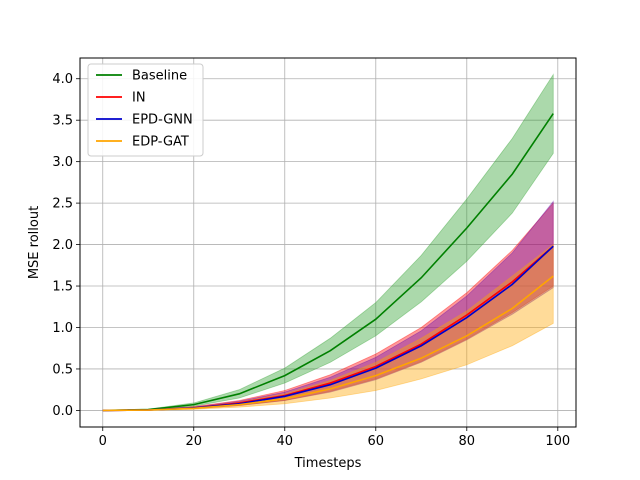  Describe the element at coordinates (193, 441) in the screenshot. I see `x-tick-label: 20` at that location.